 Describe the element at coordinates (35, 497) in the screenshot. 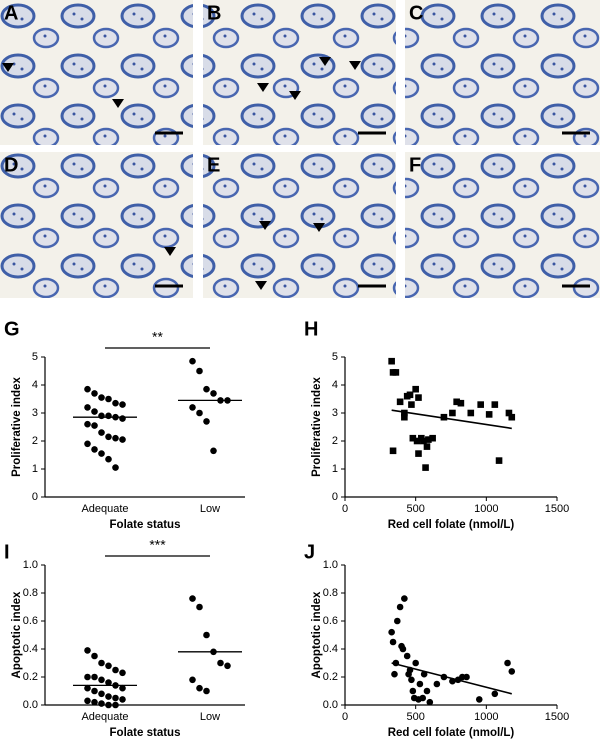

I see `y-tick-label: 0` at that location.